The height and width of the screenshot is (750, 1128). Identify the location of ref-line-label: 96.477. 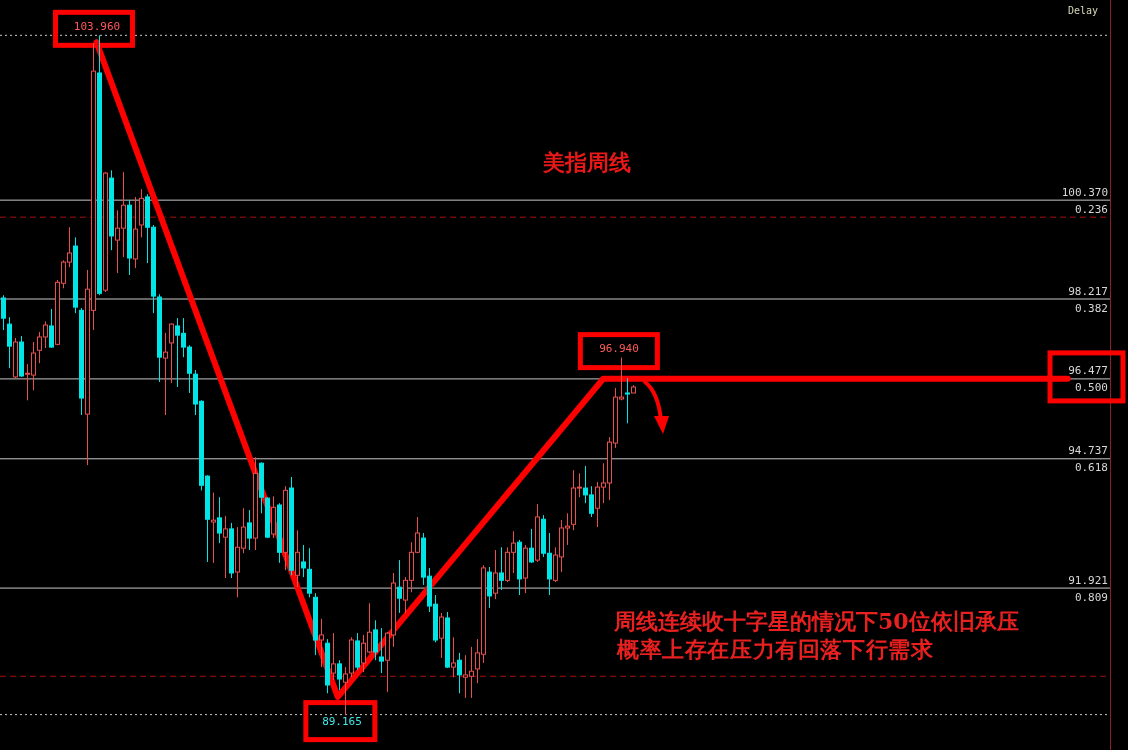
(1088, 371).